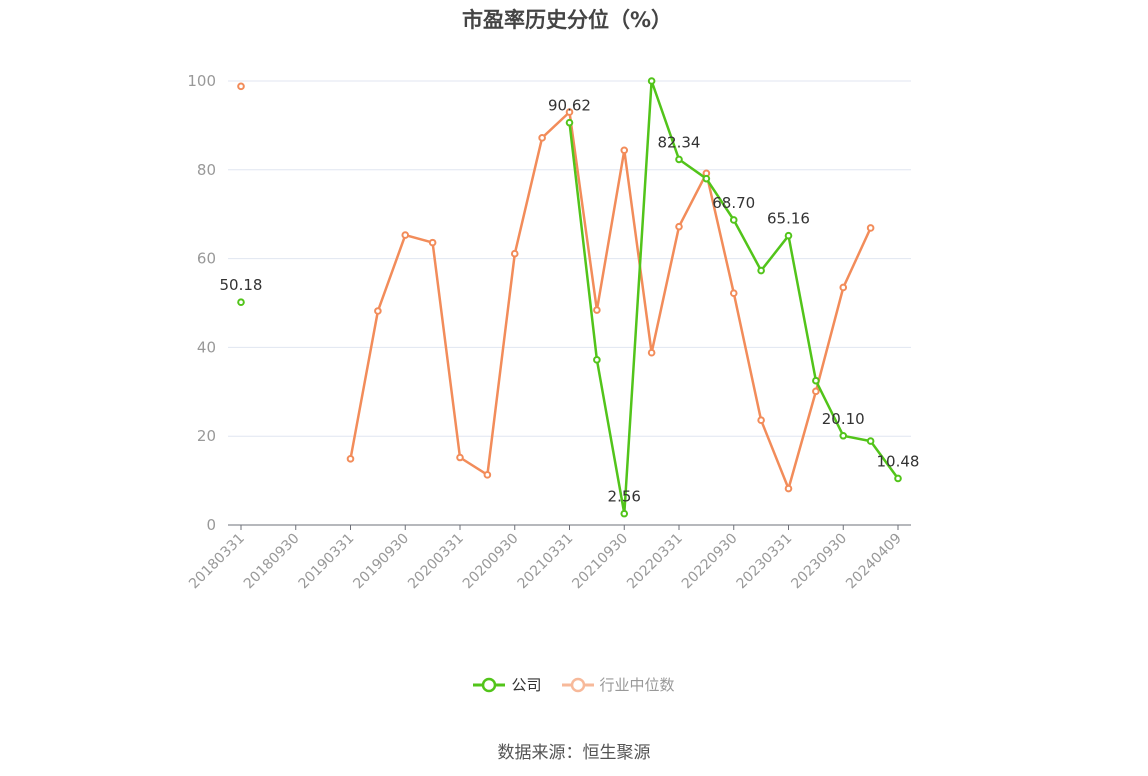 The width and height of the screenshot is (1148, 776). Describe the element at coordinates (679, 142) in the screenshot. I see `data-label: 82.34` at that location.